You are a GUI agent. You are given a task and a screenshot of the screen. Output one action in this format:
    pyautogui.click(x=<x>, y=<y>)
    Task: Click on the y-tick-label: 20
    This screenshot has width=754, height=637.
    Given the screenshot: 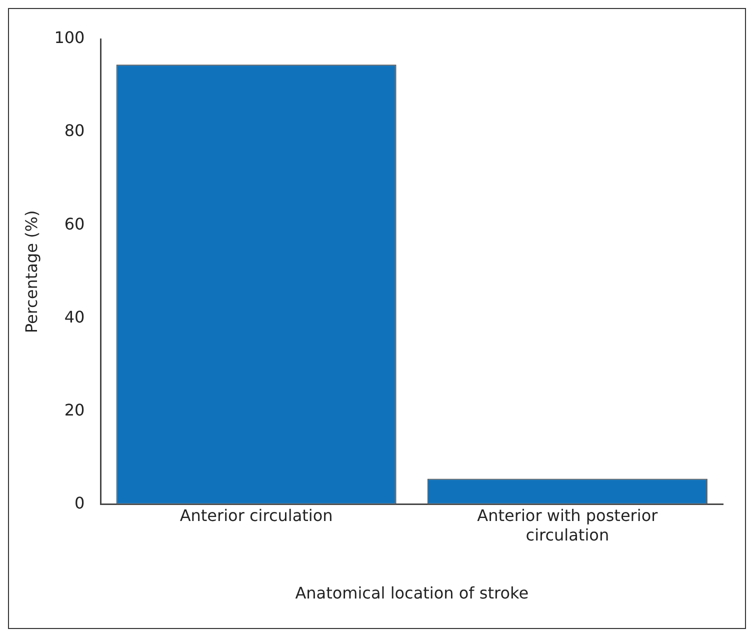 What is the action you would take?
    pyautogui.click(x=74, y=410)
    